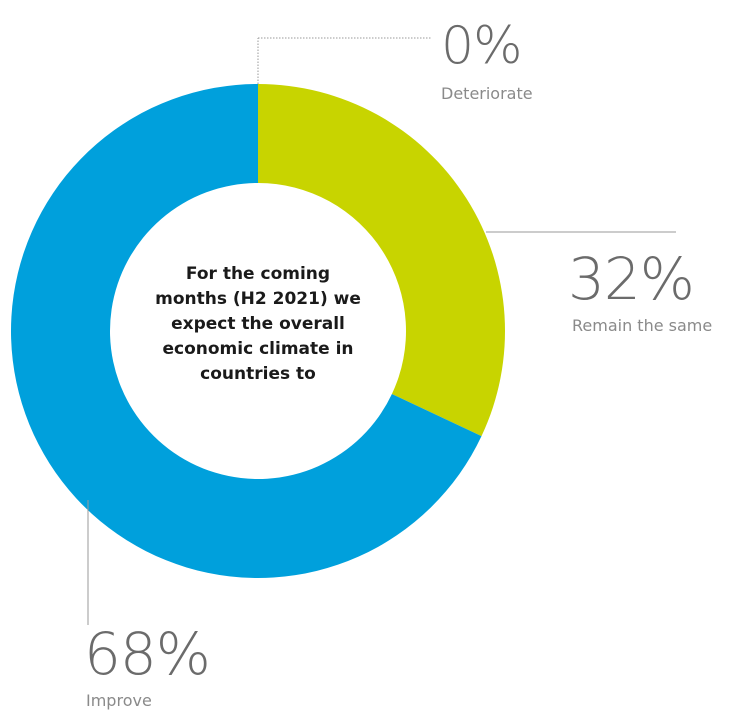 This screenshot has height=723, width=750. Describe the element at coordinates (147, 654) in the screenshot. I see `slice-value-improve: 68%` at that location.